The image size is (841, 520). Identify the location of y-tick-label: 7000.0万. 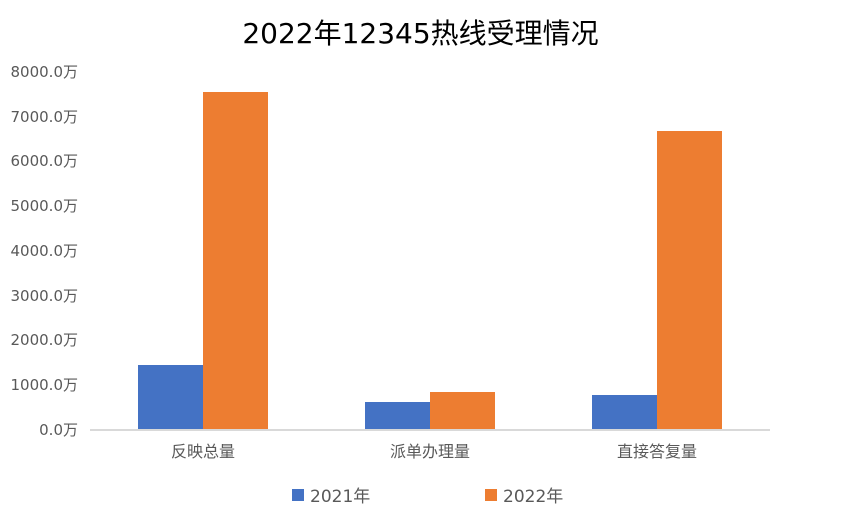
(44, 117).